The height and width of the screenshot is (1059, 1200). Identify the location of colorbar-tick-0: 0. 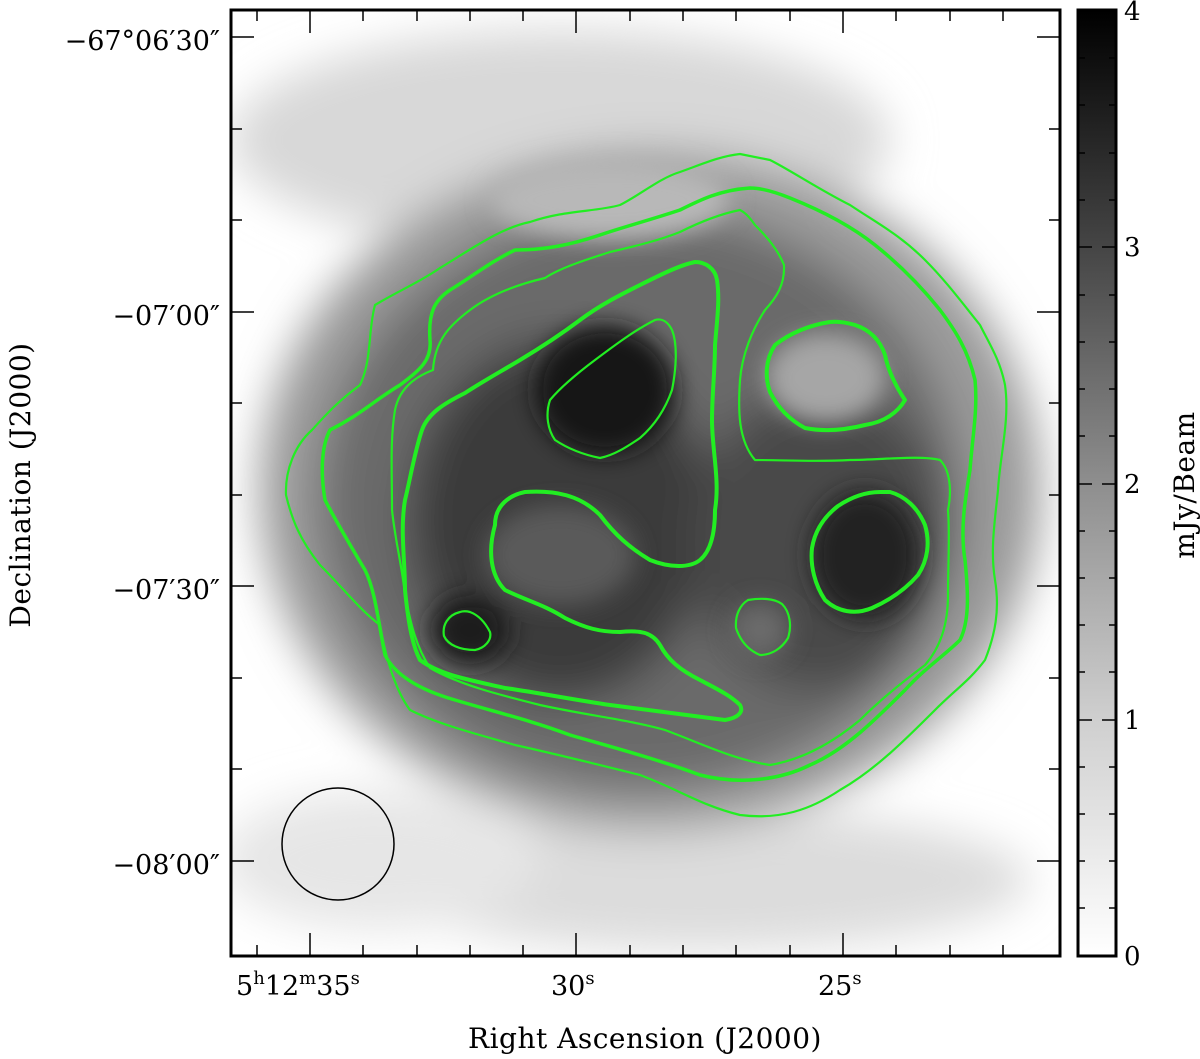
(1132, 957).